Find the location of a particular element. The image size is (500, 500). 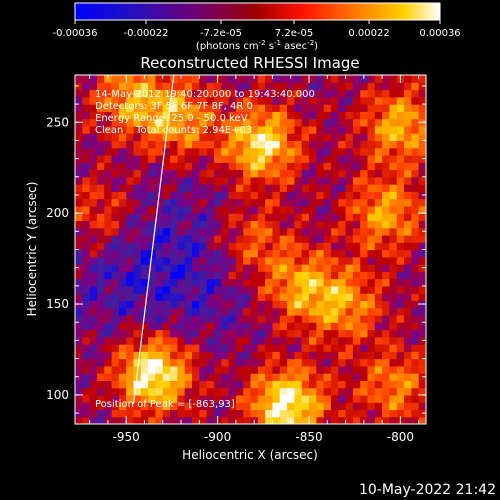

colorbar-tick-label: -0.00022 is located at coordinates (145, 33).